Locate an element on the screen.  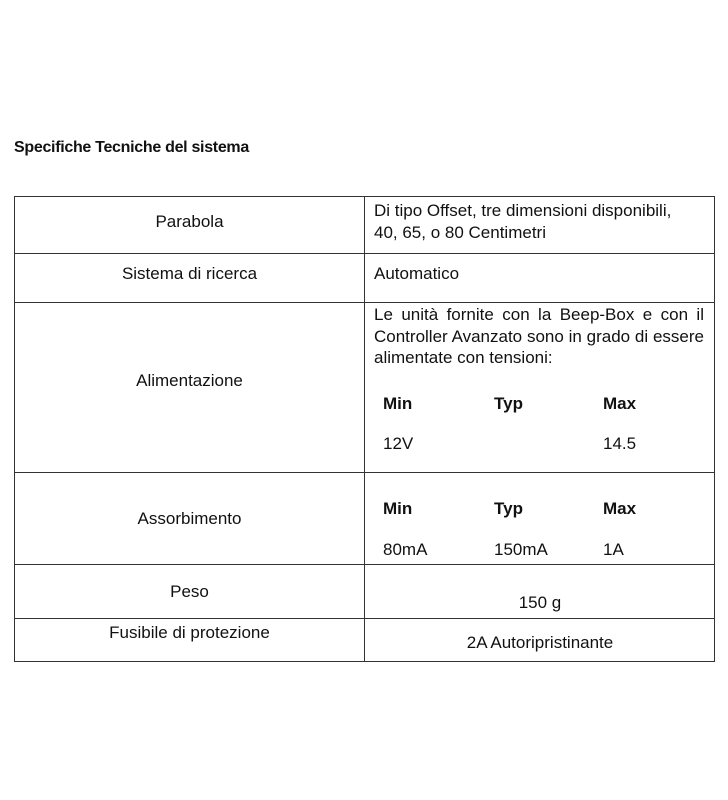
value-min: 80mA is located at coordinates (405, 549).